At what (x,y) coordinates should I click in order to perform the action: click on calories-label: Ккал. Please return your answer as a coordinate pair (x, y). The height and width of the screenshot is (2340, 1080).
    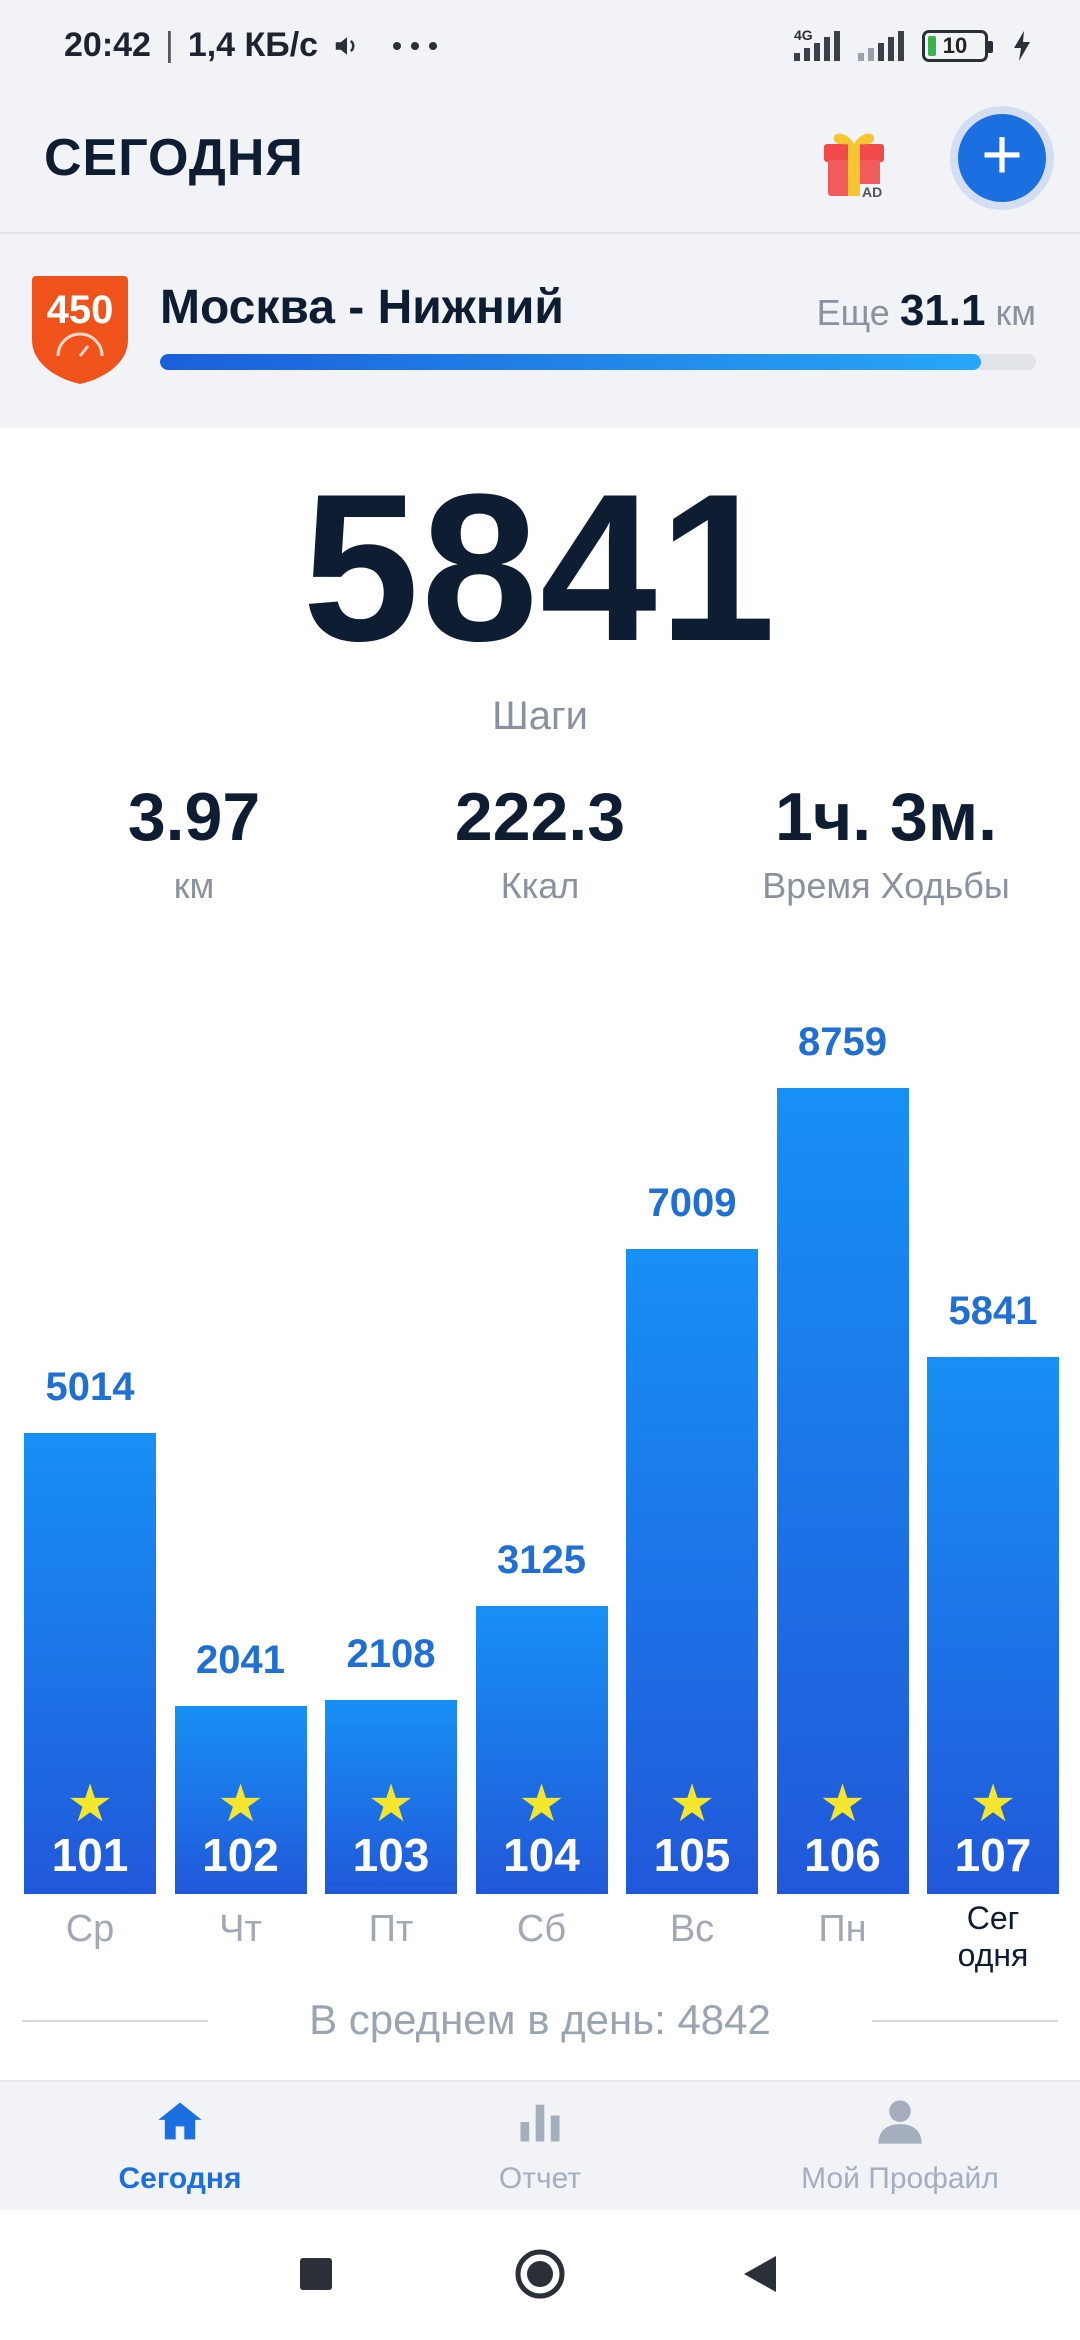
    Looking at the image, I should click on (540, 885).